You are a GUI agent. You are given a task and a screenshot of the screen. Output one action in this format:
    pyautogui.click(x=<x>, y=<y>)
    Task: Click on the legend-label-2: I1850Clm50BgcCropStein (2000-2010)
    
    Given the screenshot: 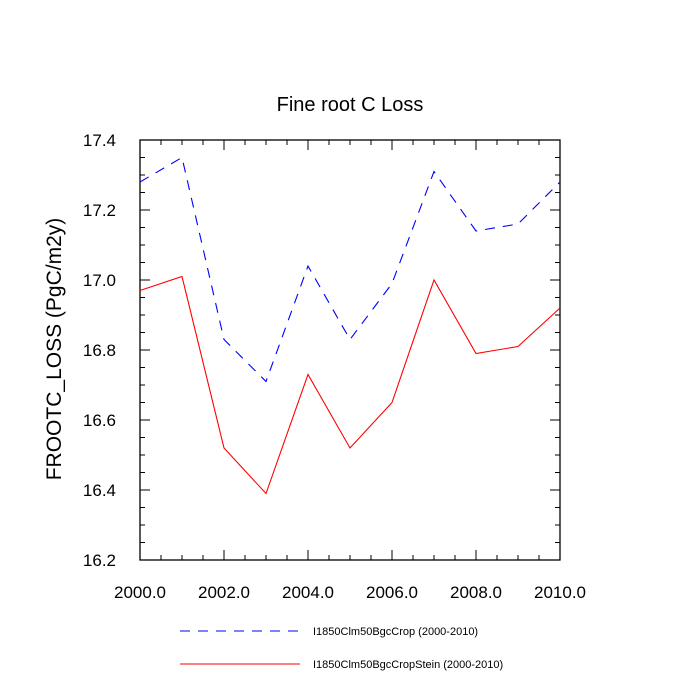 What is the action you would take?
    pyautogui.click(x=408, y=665)
    